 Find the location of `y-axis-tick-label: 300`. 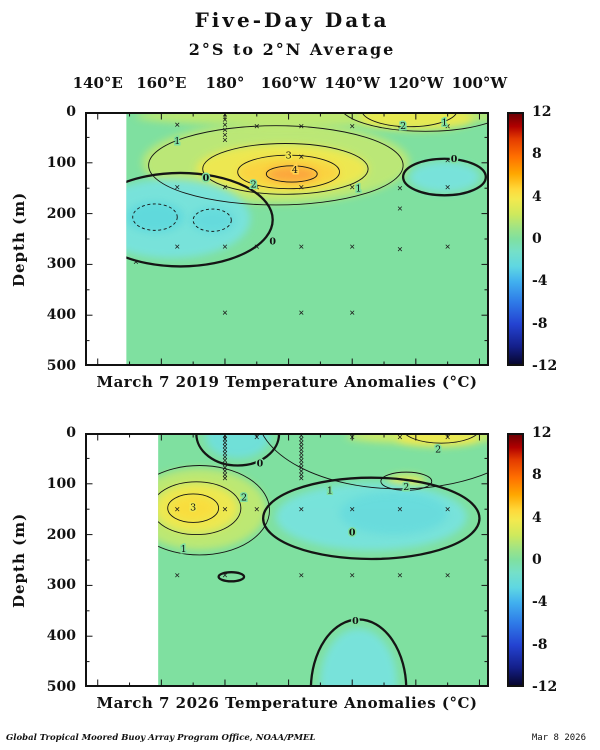

y-axis-tick-label: 300 is located at coordinates (61, 264).